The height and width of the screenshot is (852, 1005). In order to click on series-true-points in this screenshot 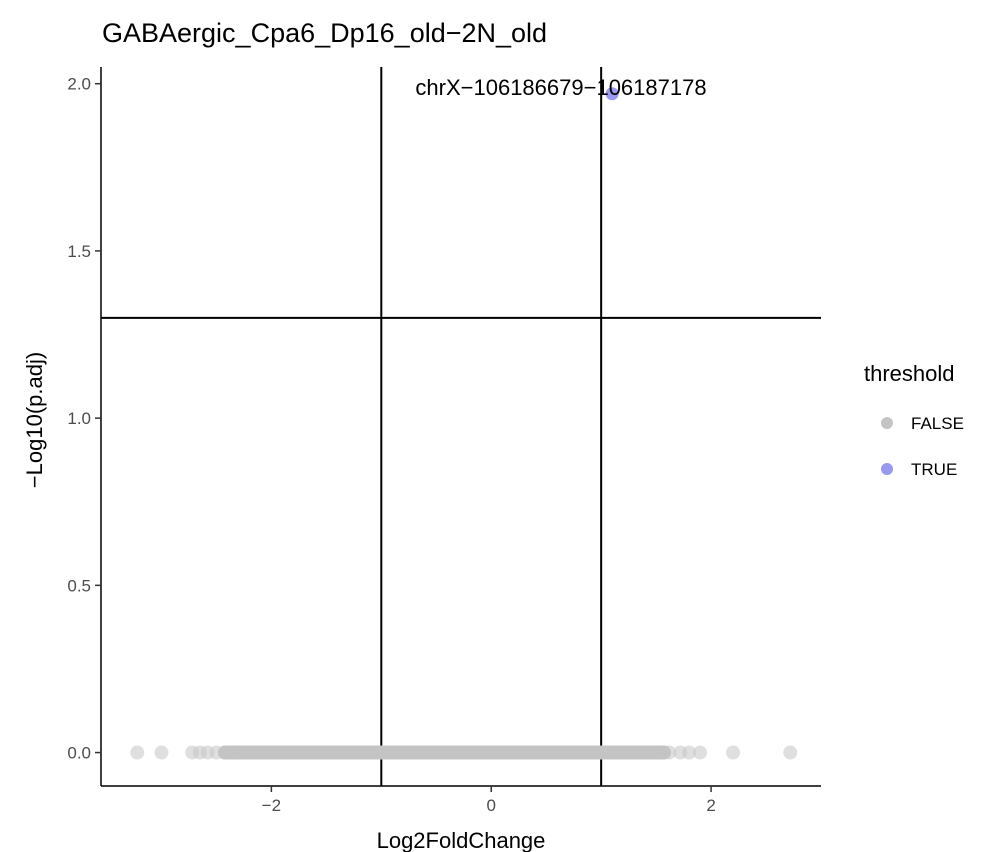, I will do `click(612, 94)`.